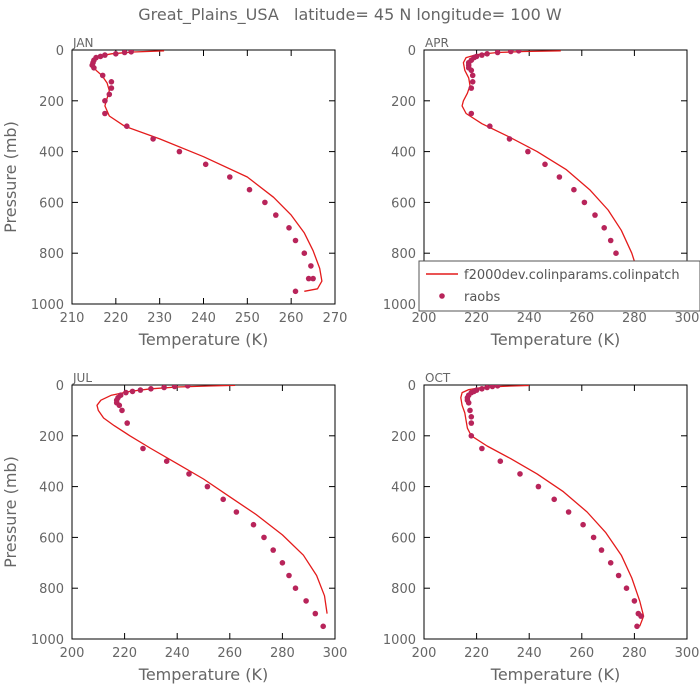  Describe the element at coordinates (10, 512) in the screenshot. I see `y-axis-label: Pressure (mb)` at that location.